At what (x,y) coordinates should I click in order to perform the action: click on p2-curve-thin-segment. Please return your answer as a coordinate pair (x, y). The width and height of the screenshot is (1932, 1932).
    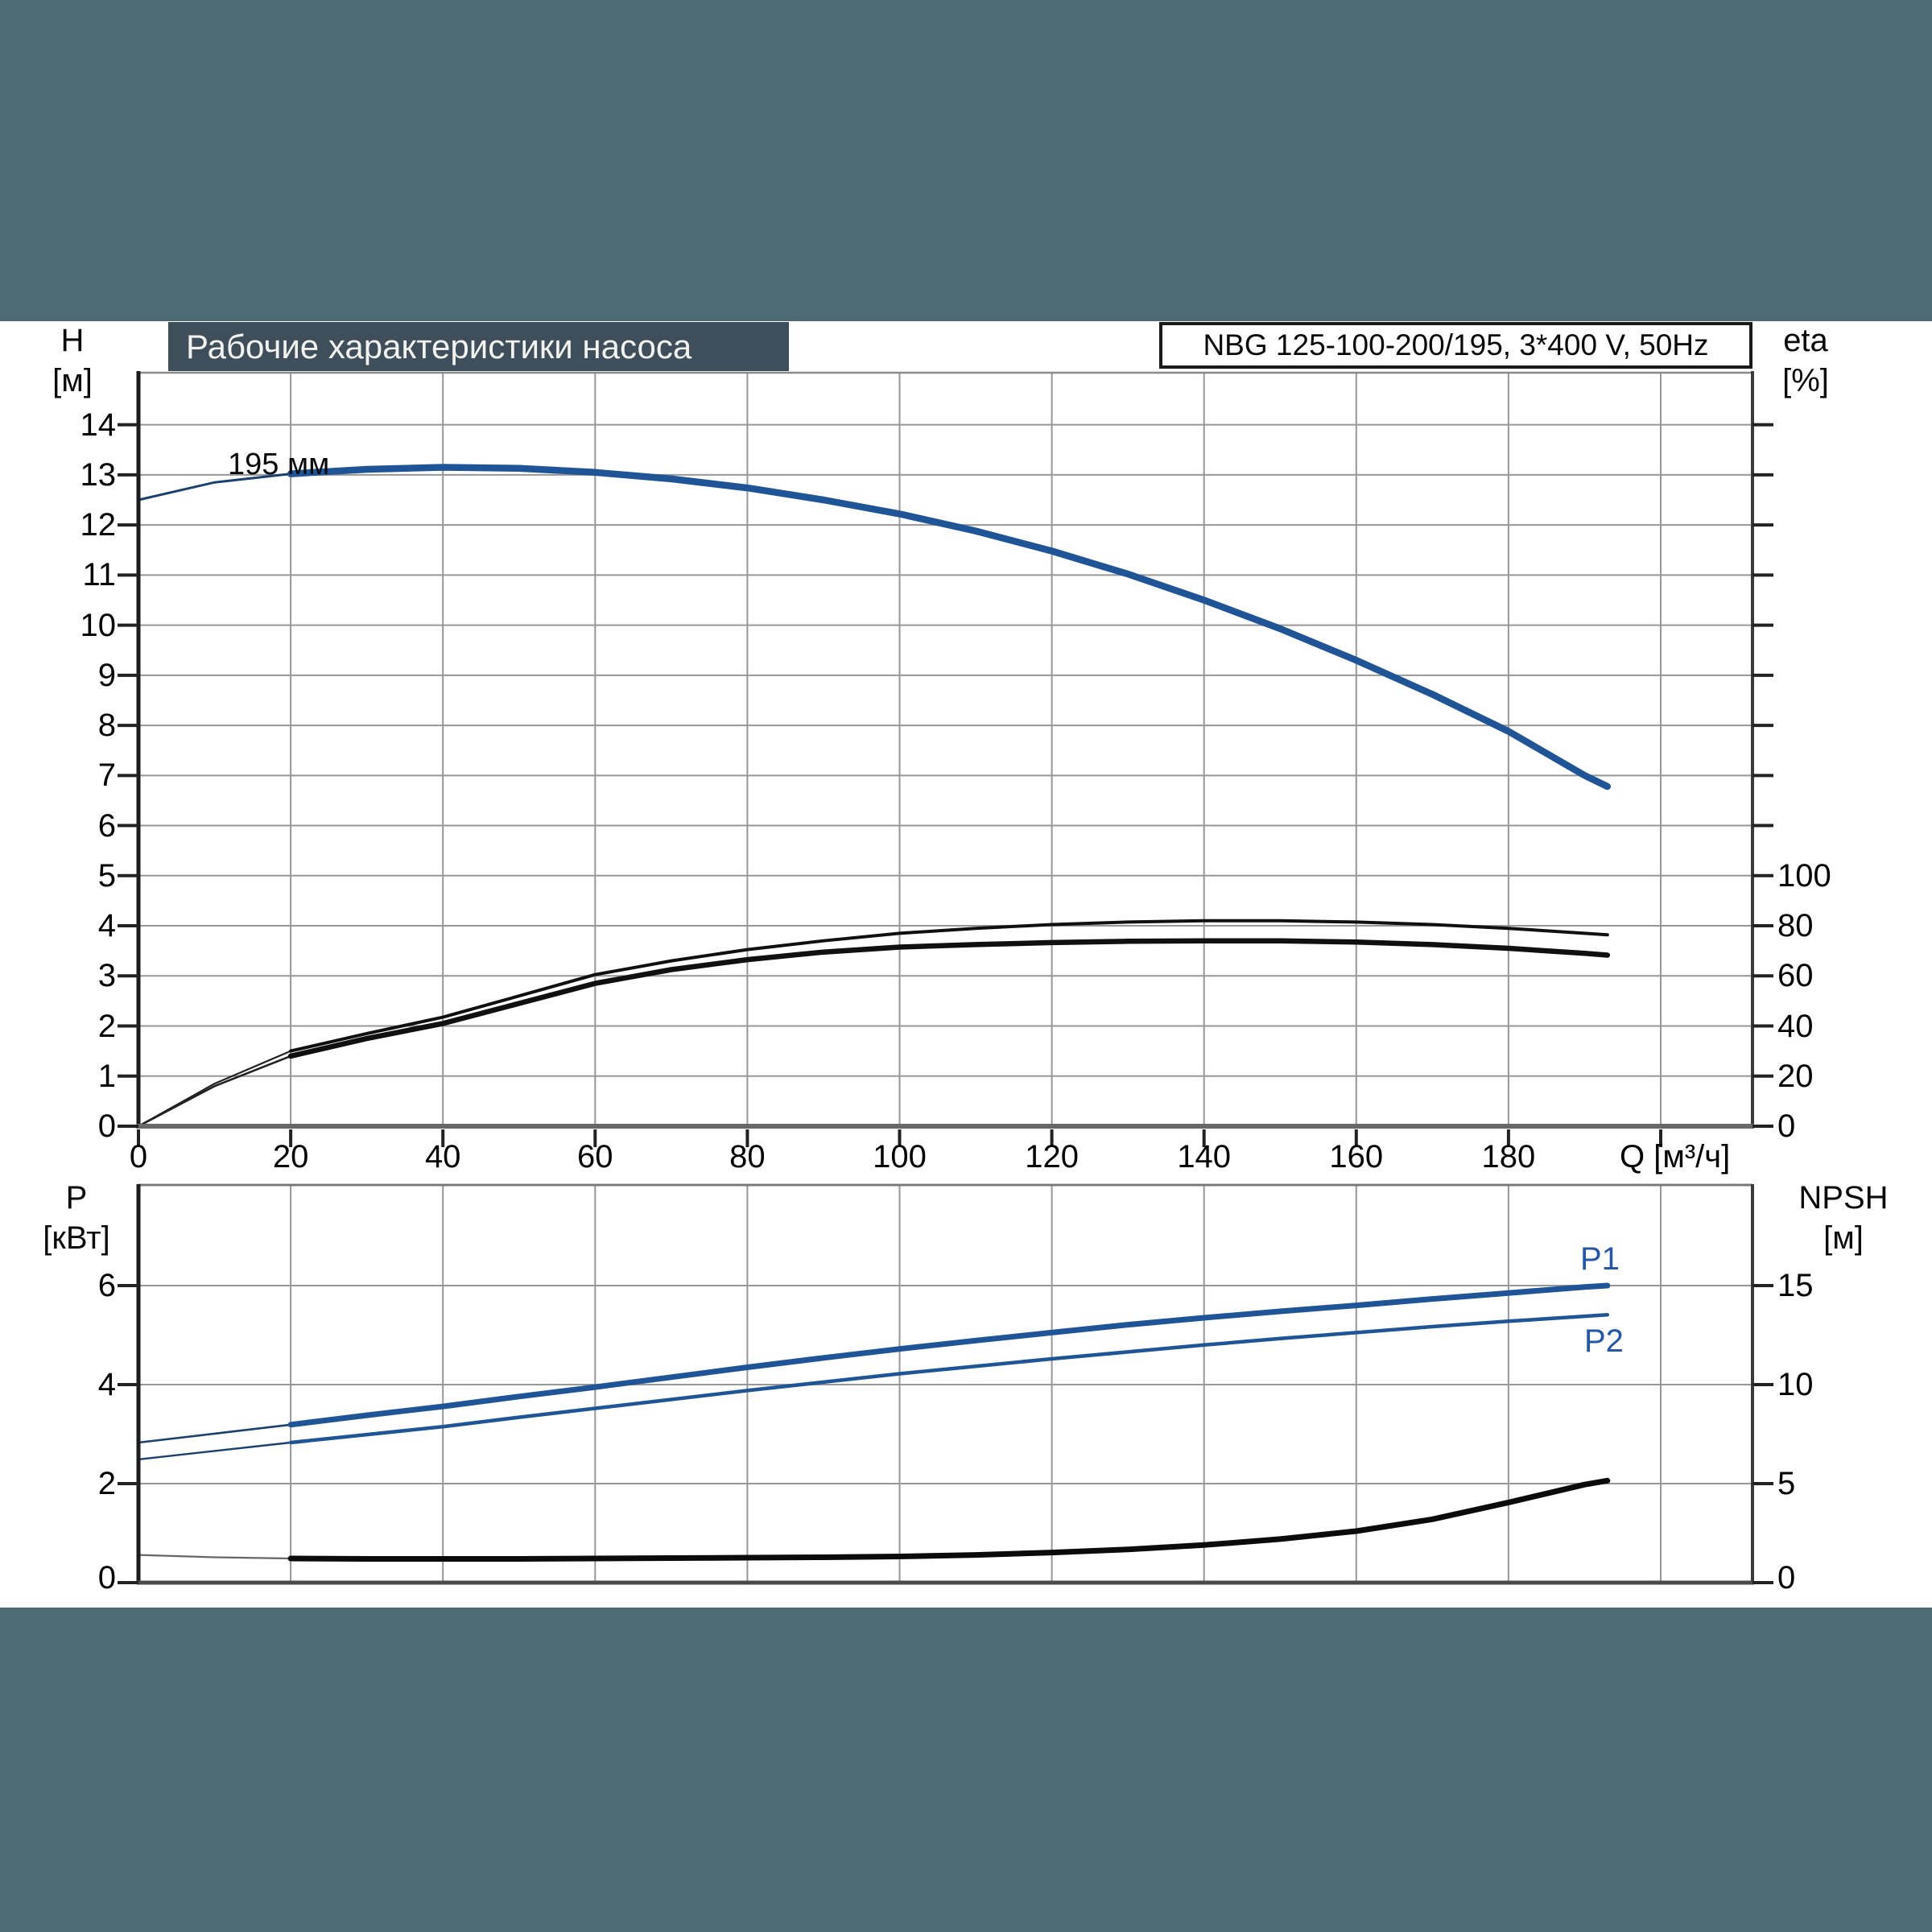
    Looking at the image, I should click on (214, 1451).